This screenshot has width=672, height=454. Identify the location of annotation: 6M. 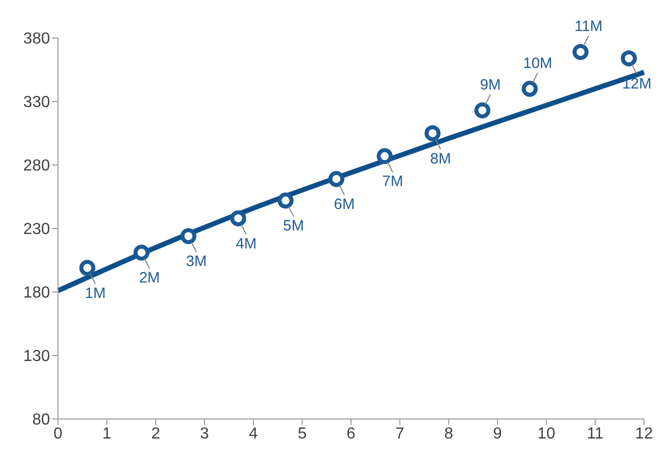
(344, 204).